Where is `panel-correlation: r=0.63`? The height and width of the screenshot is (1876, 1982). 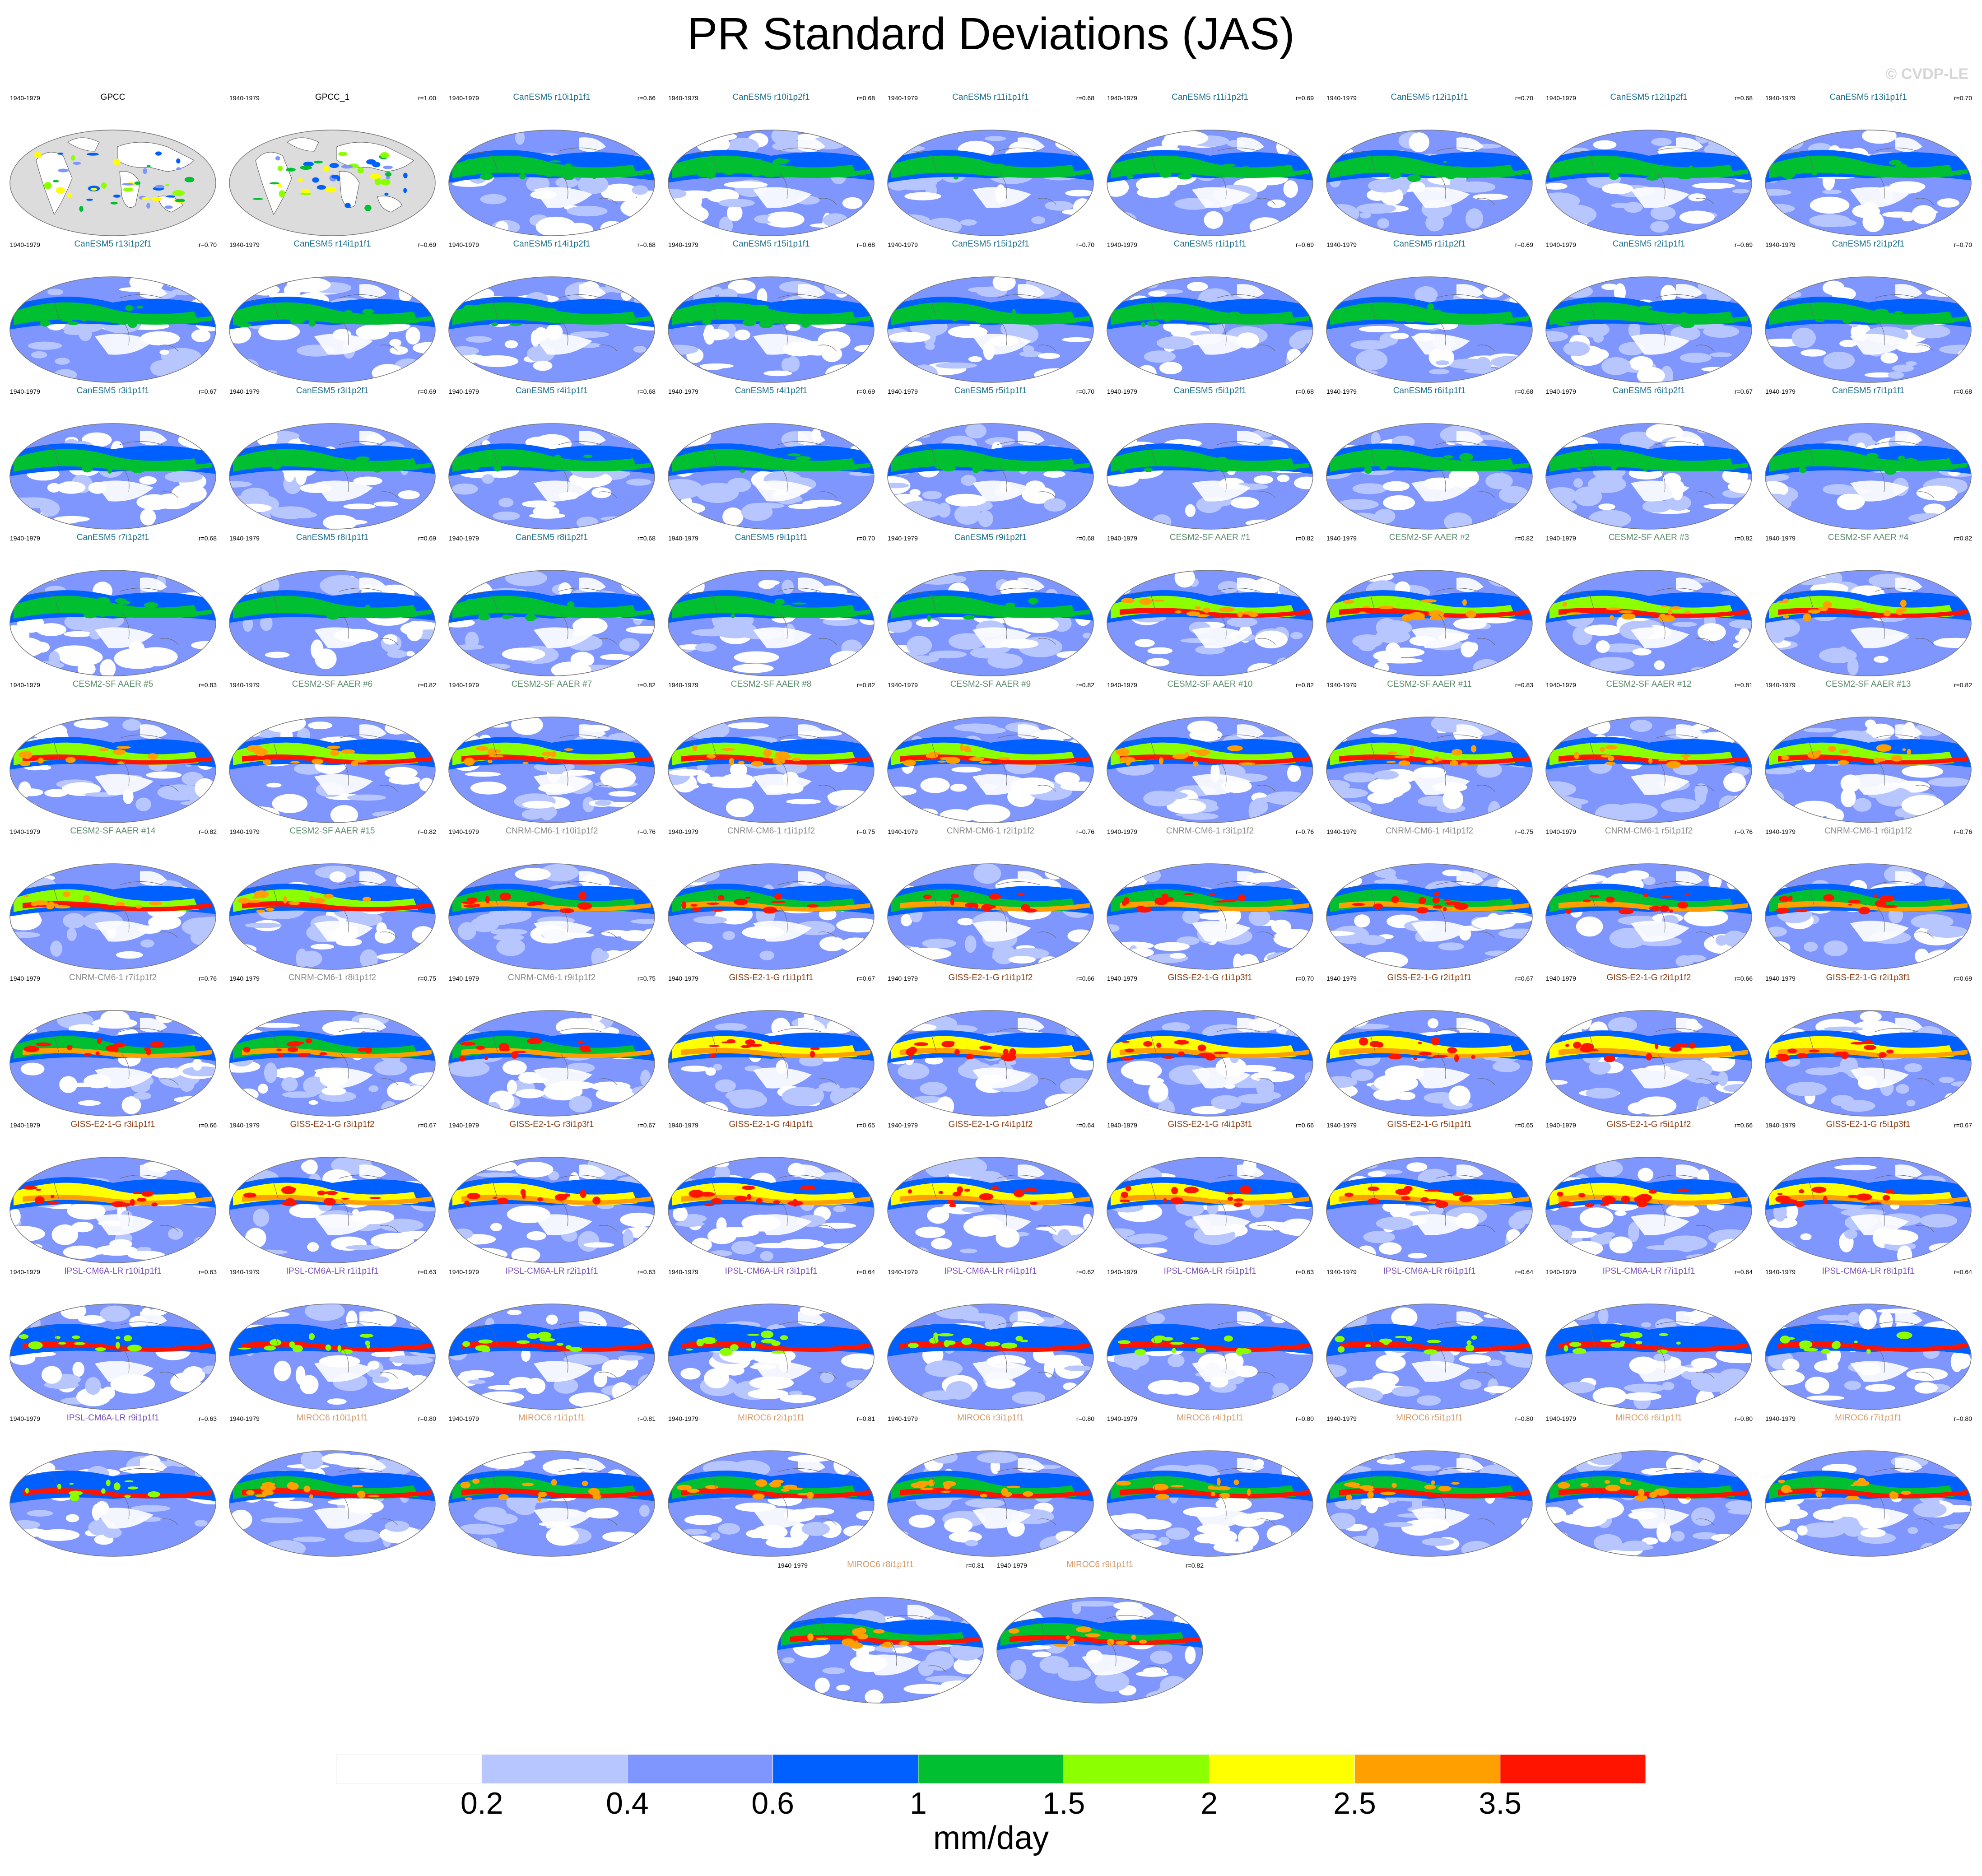 panel-correlation: r=0.63 is located at coordinates (646, 1271).